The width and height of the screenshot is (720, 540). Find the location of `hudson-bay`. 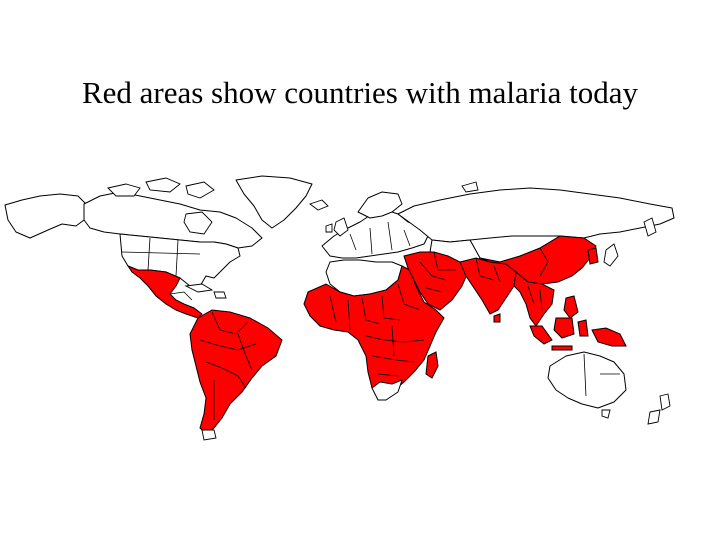

hudson-bay is located at coordinates (198, 223).